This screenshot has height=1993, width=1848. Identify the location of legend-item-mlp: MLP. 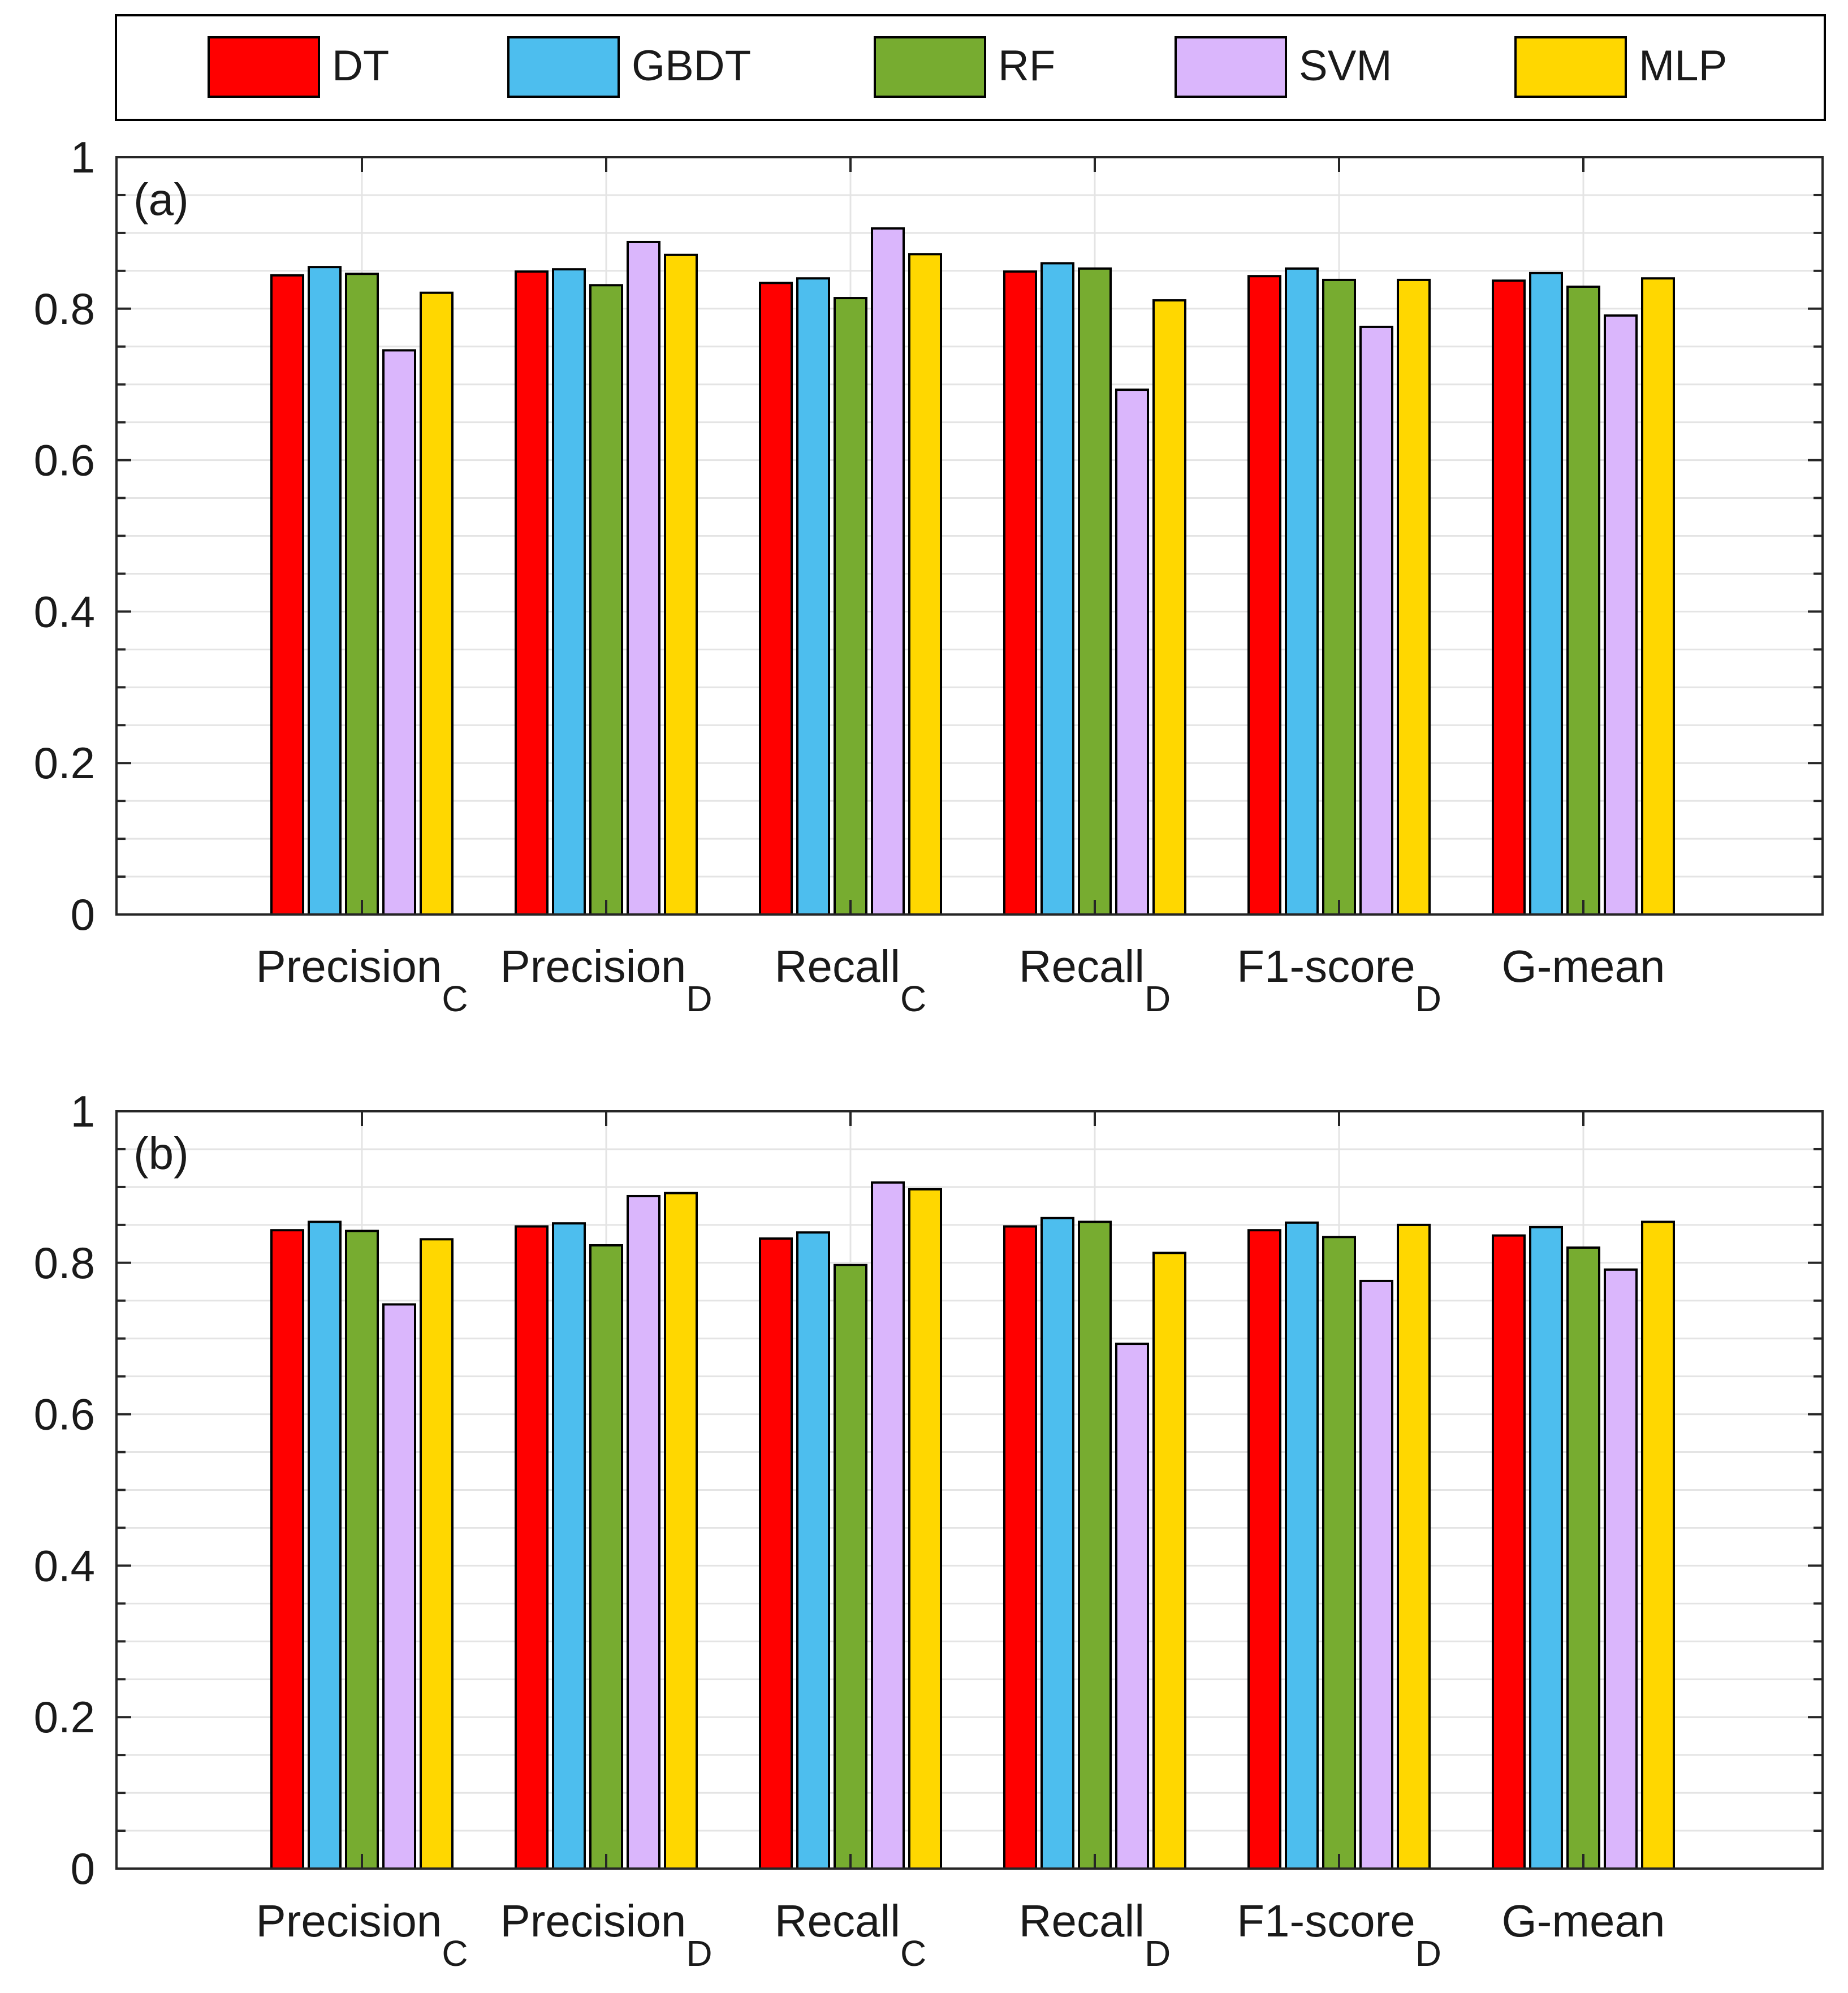
(1620, 67).